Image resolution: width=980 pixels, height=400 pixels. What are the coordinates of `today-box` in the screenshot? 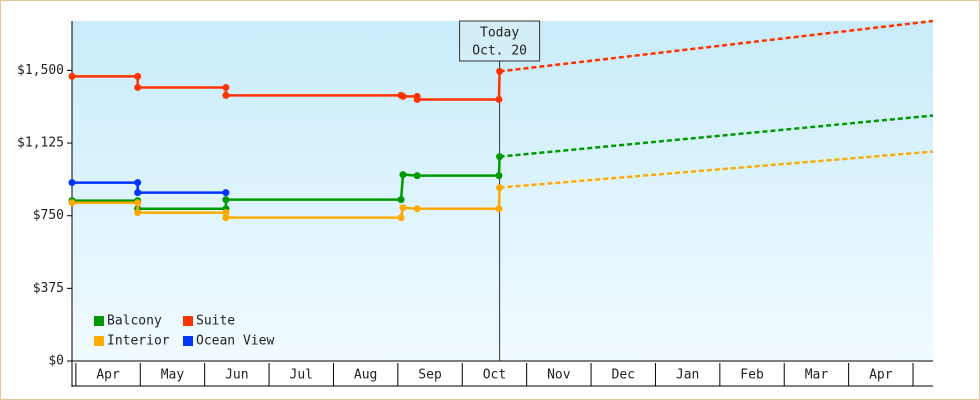 It's located at (500, 41).